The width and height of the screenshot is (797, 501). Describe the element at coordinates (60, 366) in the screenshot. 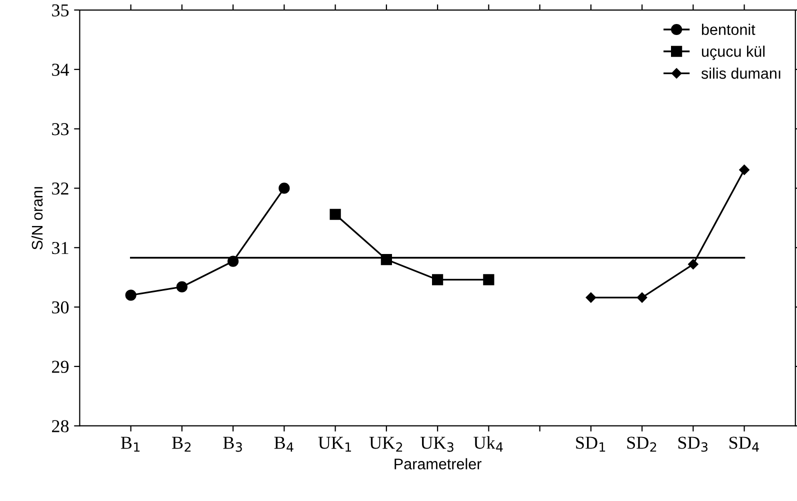

I see `y-tick-label: 29` at that location.